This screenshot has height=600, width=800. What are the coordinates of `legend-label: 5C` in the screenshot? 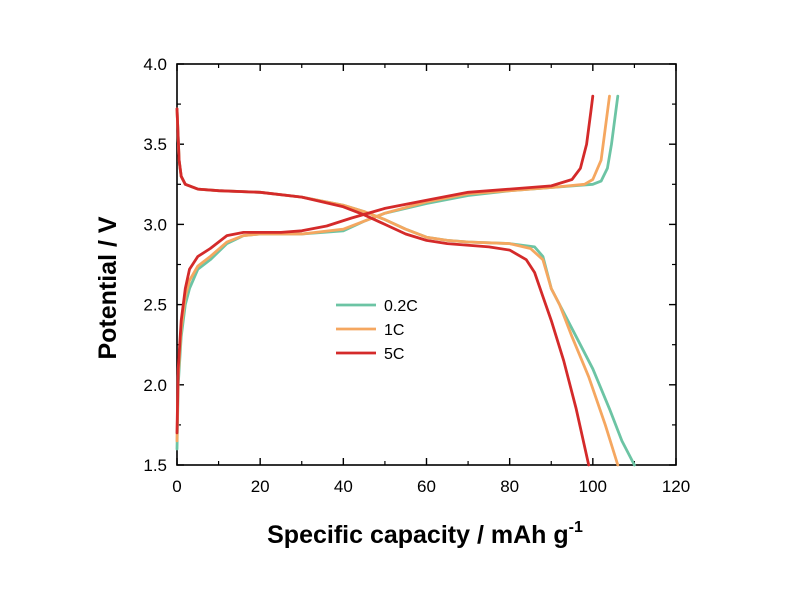 It's located at (394, 354).